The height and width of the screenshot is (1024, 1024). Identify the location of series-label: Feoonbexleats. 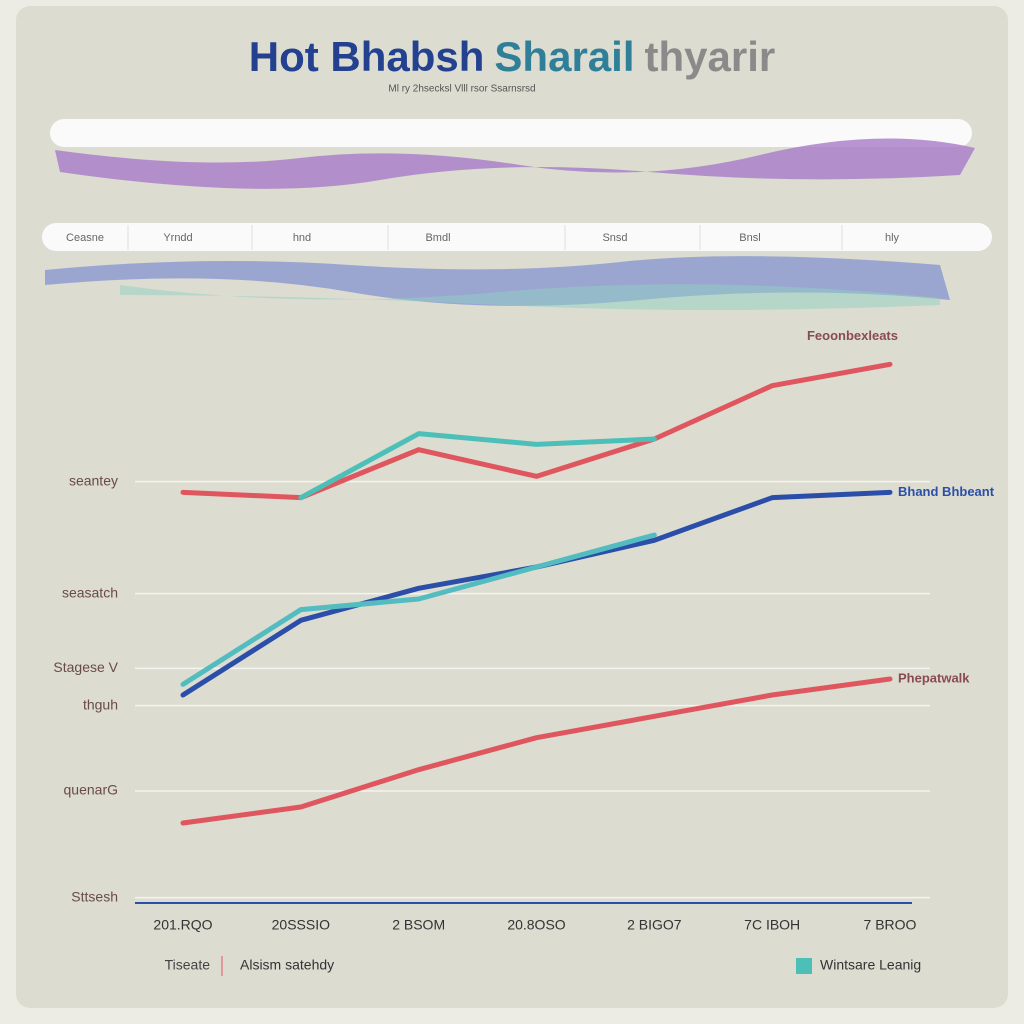
(852, 335).